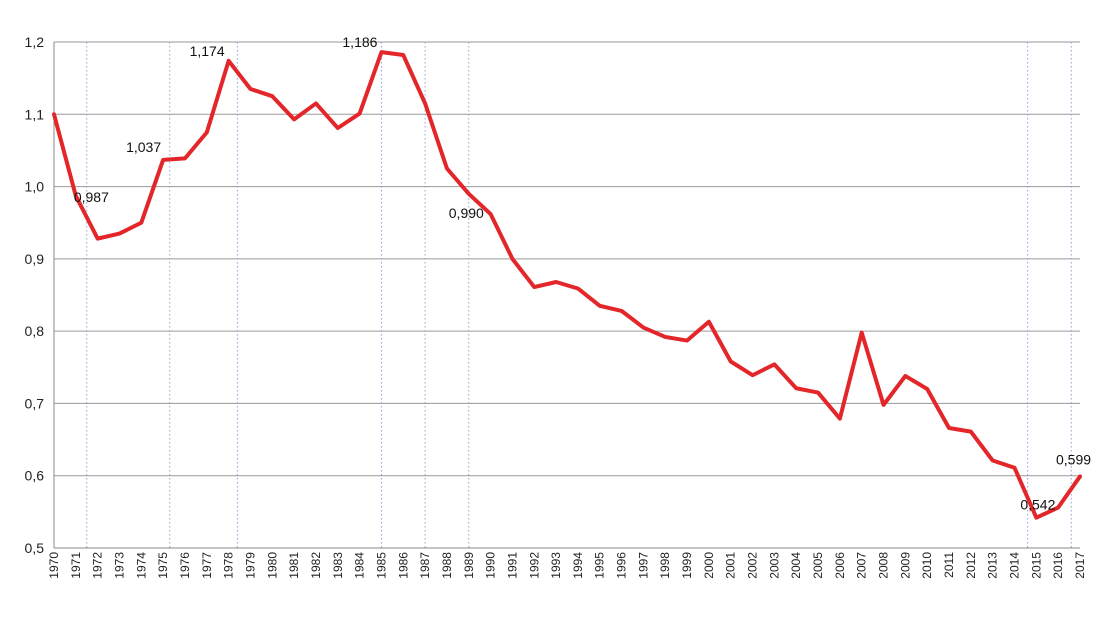  Describe the element at coordinates (796, 565) in the screenshot. I see `x-tick-label: 2004` at that location.